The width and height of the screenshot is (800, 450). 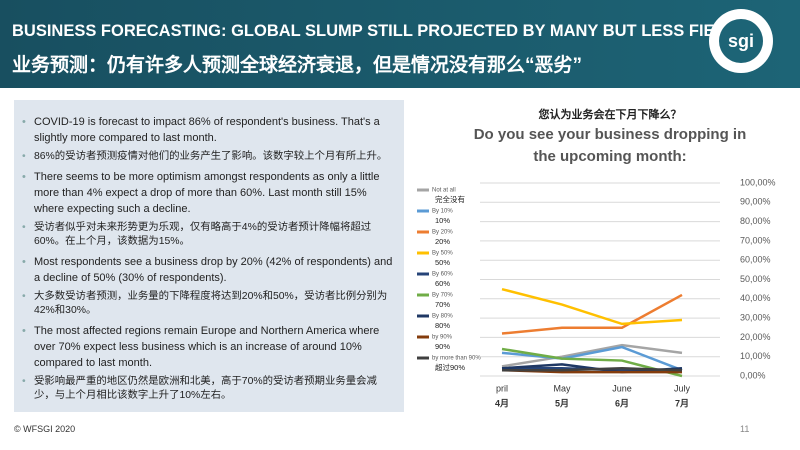 What do you see at coordinates (442, 233) in the screenshot?
I see `legend-label: By 20%` at bounding box center [442, 233].